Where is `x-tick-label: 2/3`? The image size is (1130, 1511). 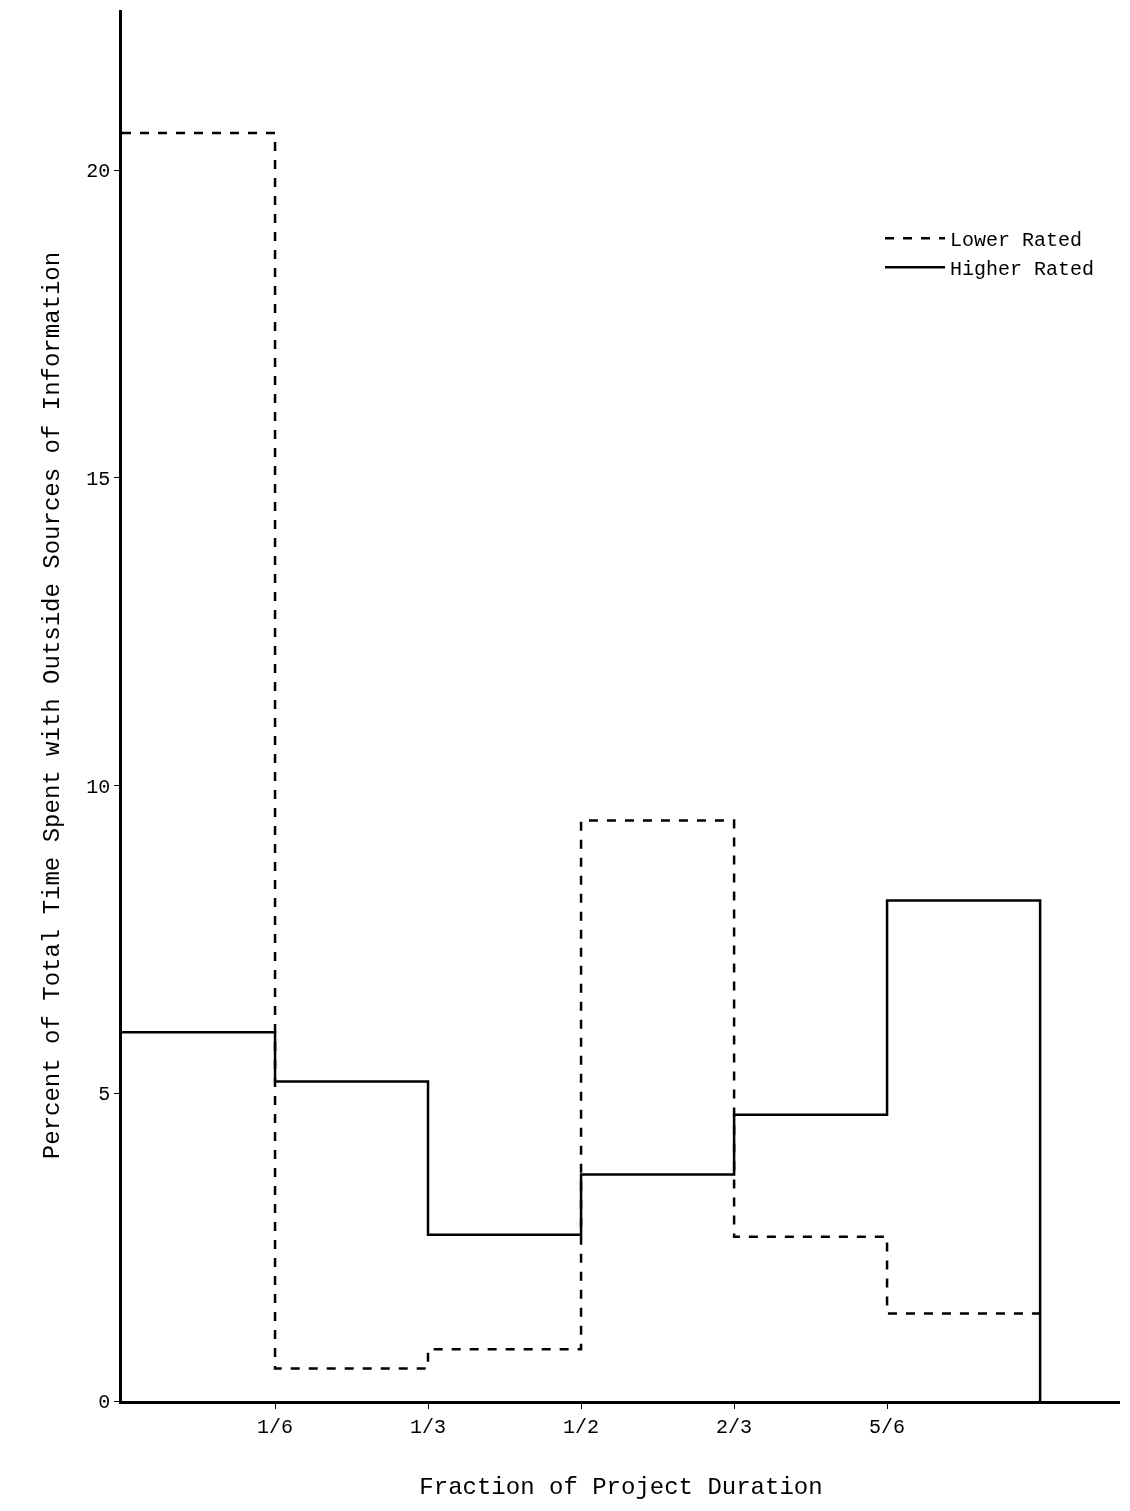
x-tick-label: 2/3 is located at coordinates (734, 1427).